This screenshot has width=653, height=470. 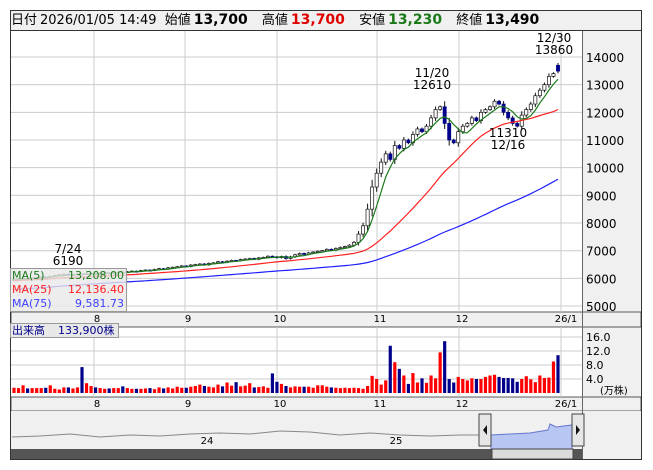 What do you see at coordinates (380, 404) in the screenshot?
I see `volume-x-tick-label: 11` at bounding box center [380, 404].